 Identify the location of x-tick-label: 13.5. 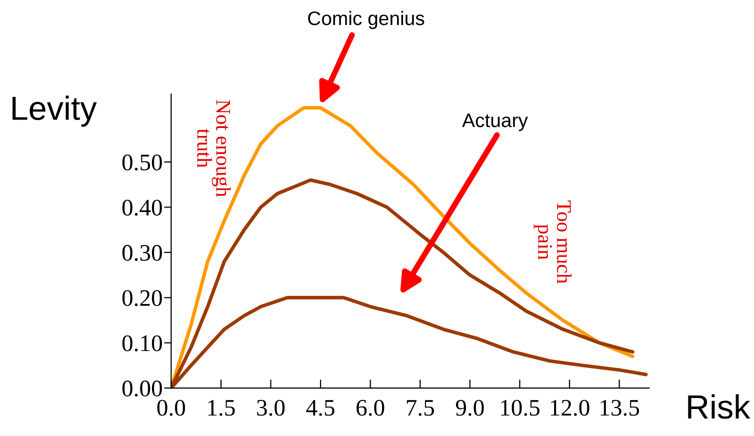
(620, 408).